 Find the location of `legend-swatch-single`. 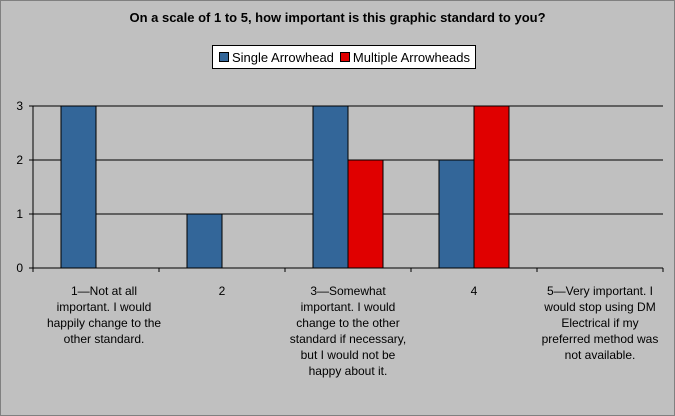

legend-swatch-single is located at coordinates (224, 57).